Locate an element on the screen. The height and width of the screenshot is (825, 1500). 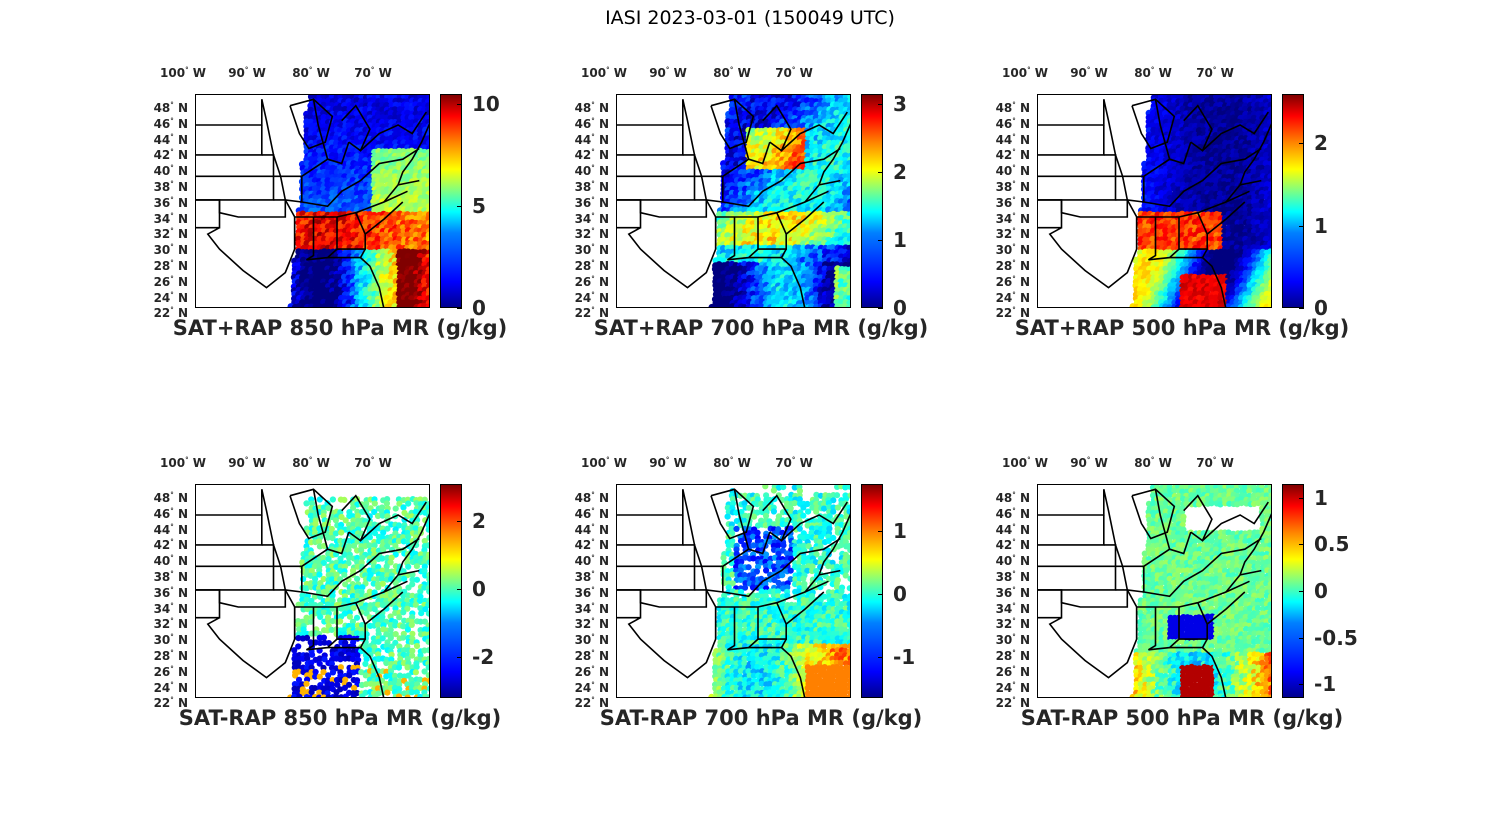
lat-tick-label: 26° N is located at coordinates (170, 671).